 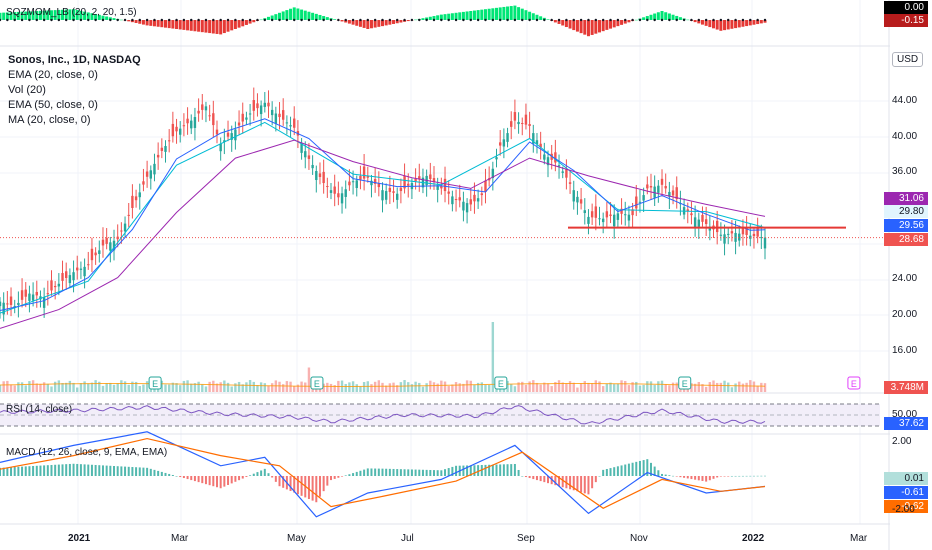 What do you see at coordinates (905, 172) in the screenshot?
I see `price-tick-label: 36.00` at bounding box center [905, 172].